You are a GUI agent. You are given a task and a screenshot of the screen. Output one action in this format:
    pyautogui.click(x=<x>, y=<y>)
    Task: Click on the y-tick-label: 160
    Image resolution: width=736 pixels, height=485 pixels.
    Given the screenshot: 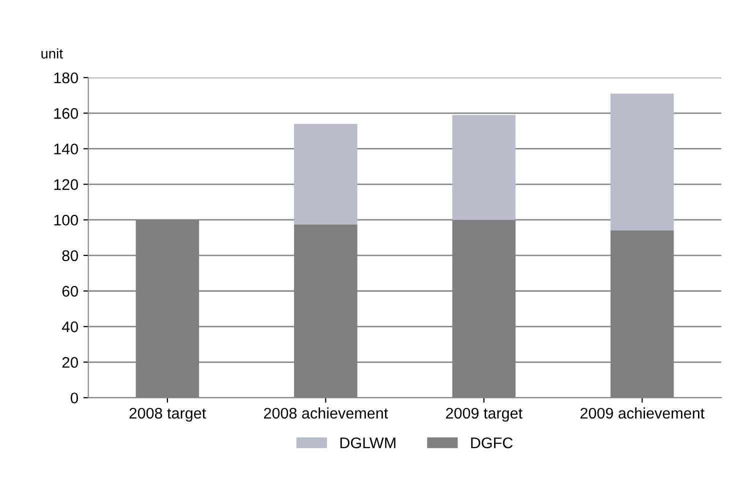 What is the action you would take?
    pyautogui.click(x=66, y=113)
    